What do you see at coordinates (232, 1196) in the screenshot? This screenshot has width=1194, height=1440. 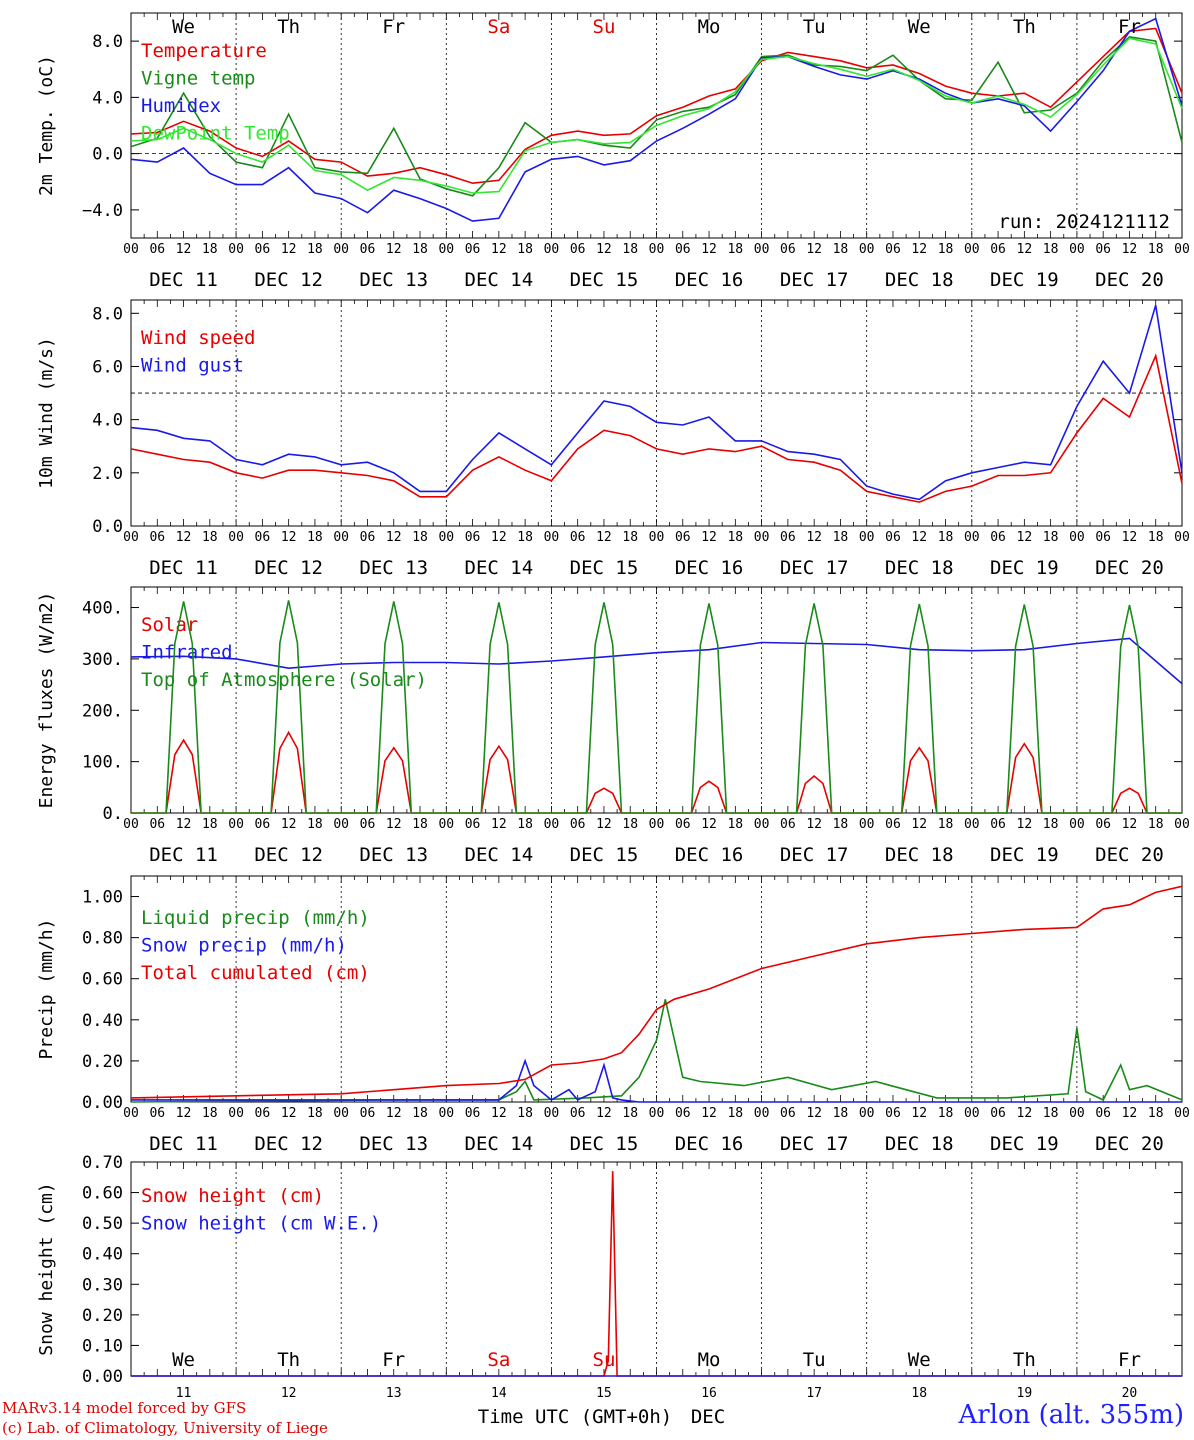 I see `legend-entry: Snow height (cm)` at bounding box center [232, 1196].